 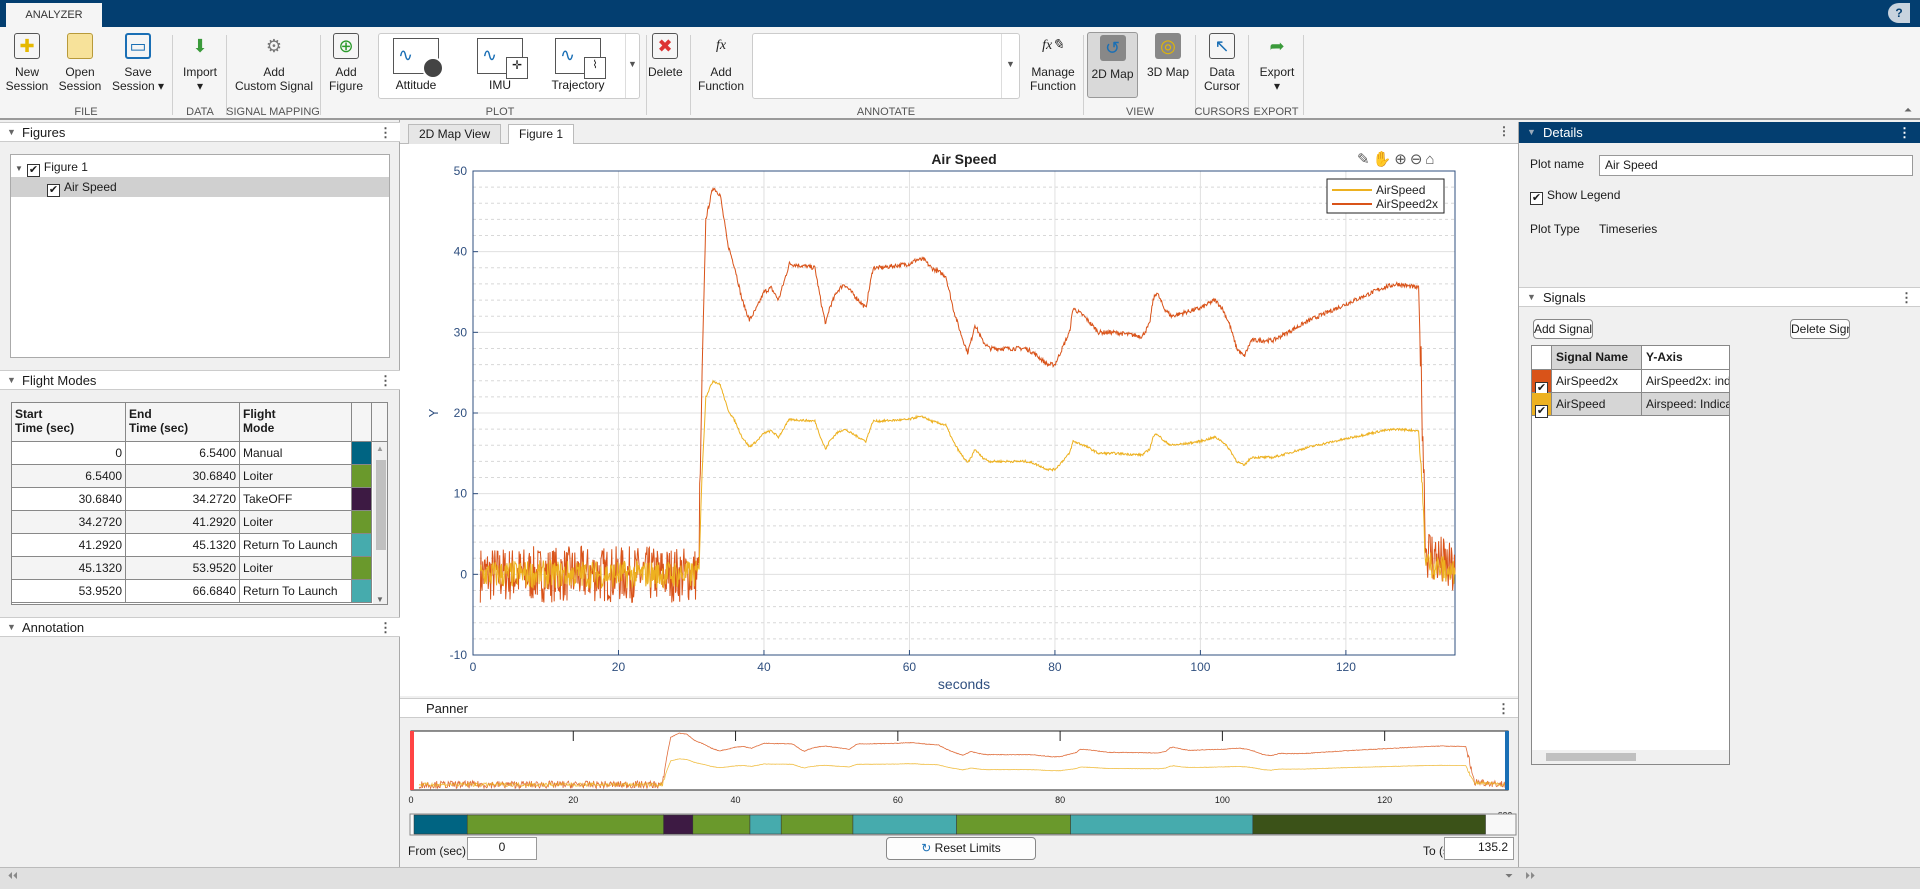 What do you see at coordinates (461, 252) in the screenshot?
I see `y-tick-label: 40` at bounding box center [461, 252].